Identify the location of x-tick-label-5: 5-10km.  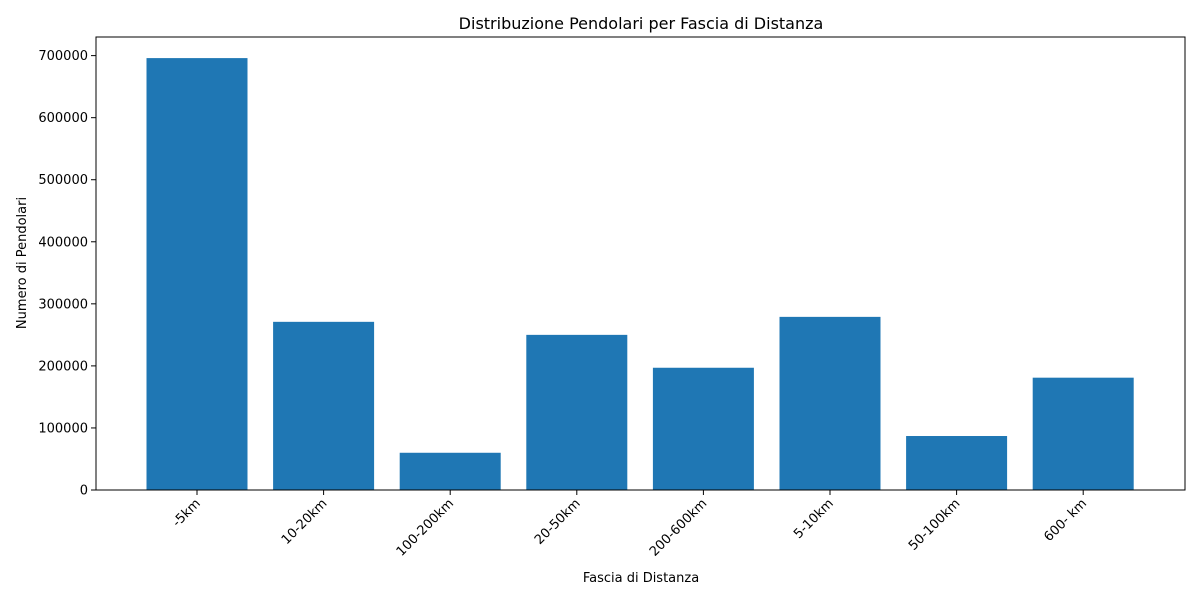
(814, 519).